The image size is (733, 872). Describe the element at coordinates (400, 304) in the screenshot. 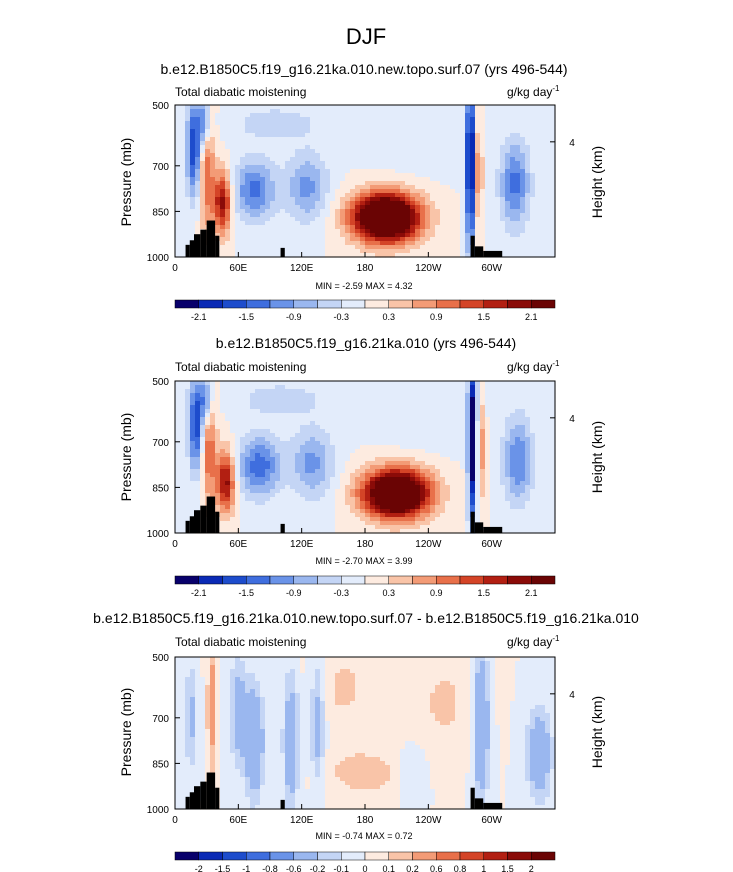

I see `colorbar-box` at that location.